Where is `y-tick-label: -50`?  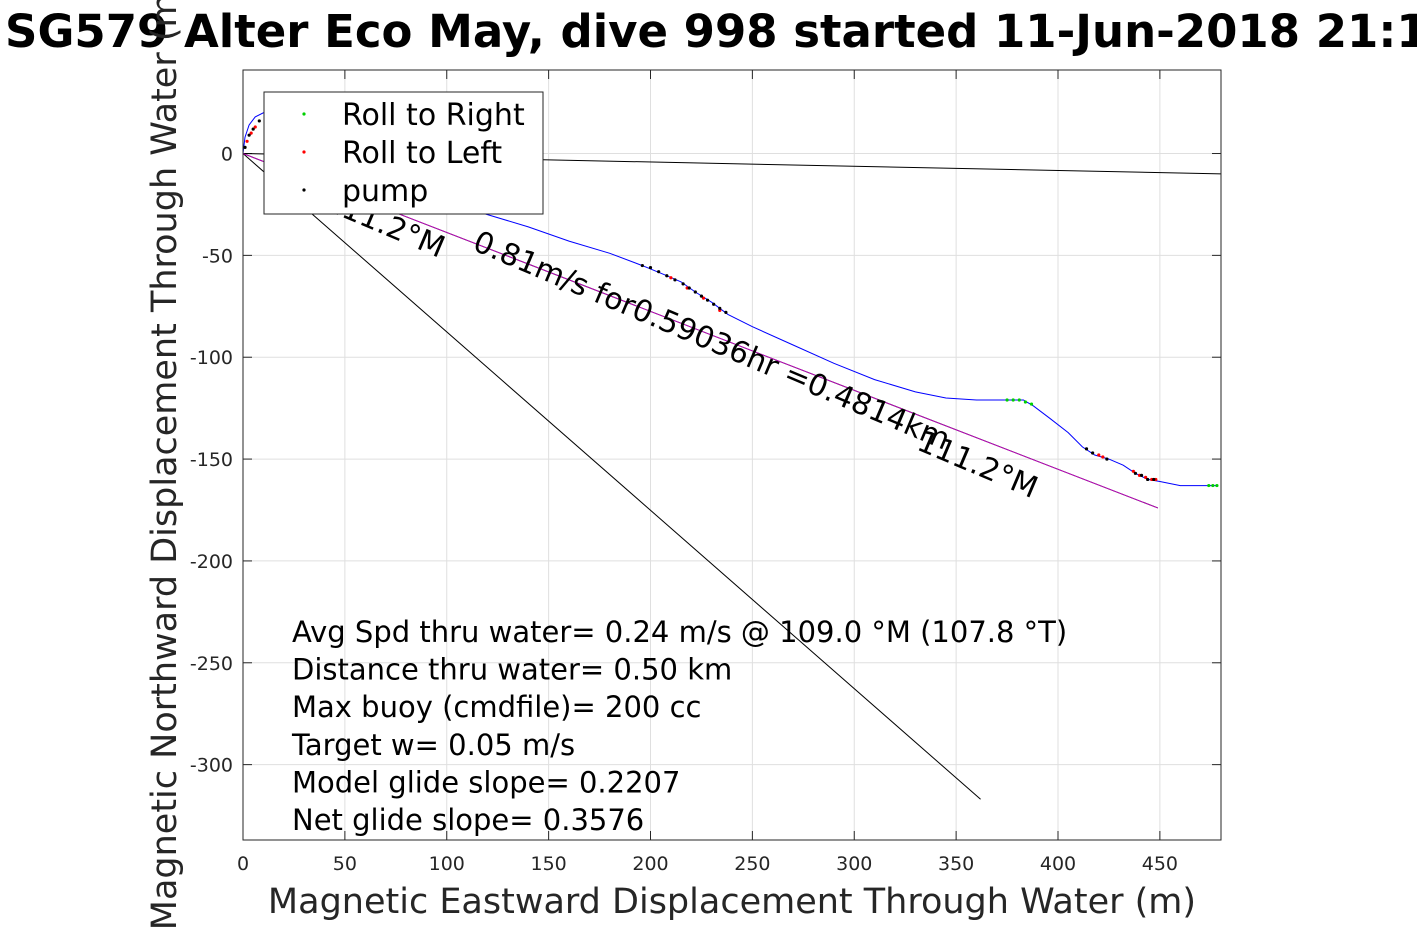 y-tick-label: -50 is located at coordinates (217, 256).